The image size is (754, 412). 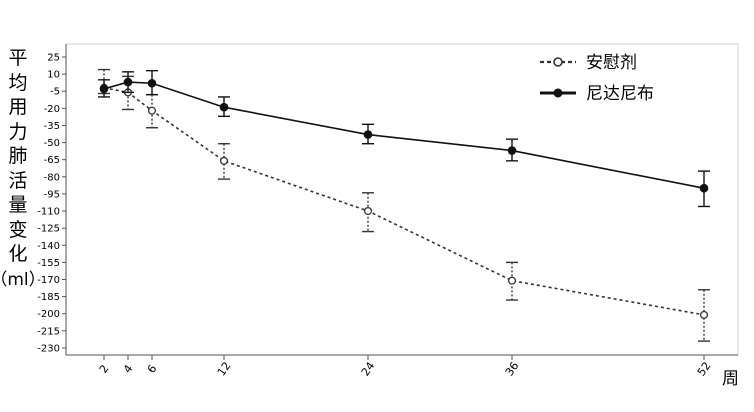 I want to click on y-axis-label-char: 力, so click(x=18, y=131).